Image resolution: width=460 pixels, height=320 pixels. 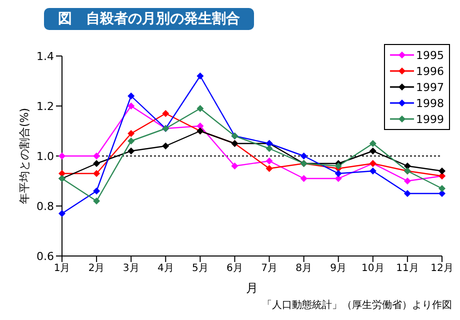 I want to click on x-tick-label: 5月, so click(x=200, y=268).